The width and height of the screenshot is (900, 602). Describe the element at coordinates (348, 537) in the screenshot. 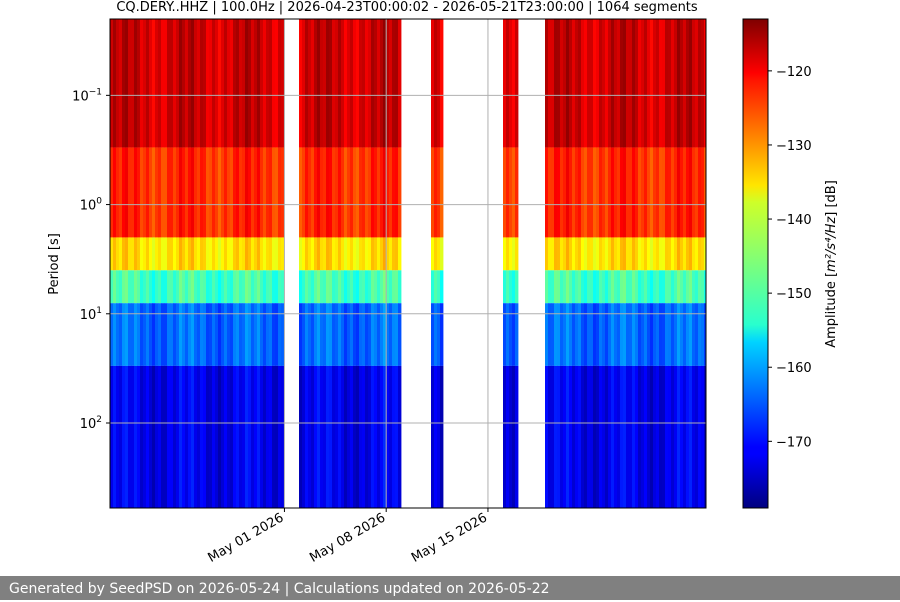

I see `x-axis: May 01 2026 May 08 2026 May 15 2026` at that location.